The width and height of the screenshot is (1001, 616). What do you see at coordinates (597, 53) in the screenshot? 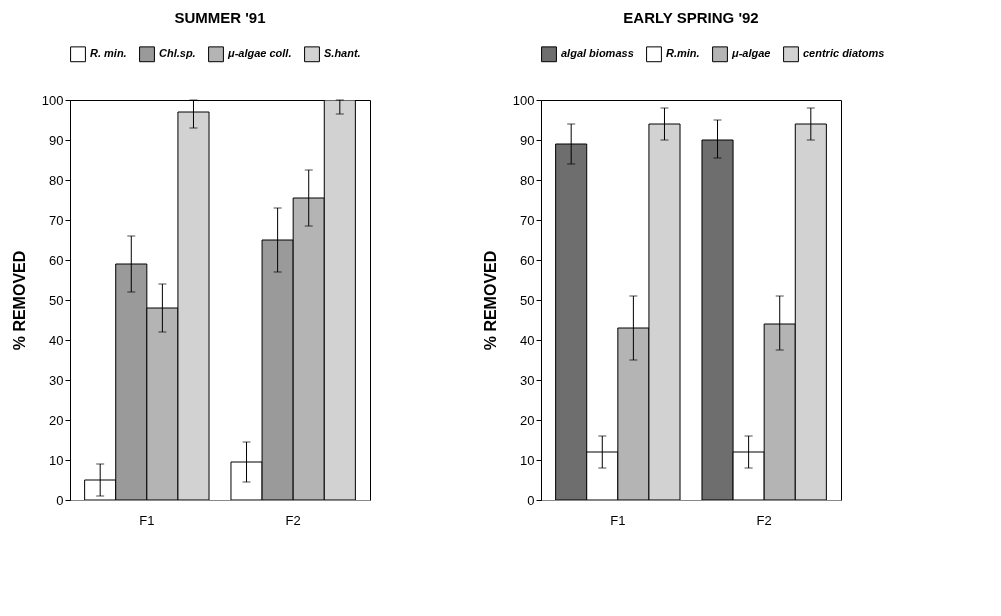
I see `legend-label: algal biomass` at bounding box center [597, 53].